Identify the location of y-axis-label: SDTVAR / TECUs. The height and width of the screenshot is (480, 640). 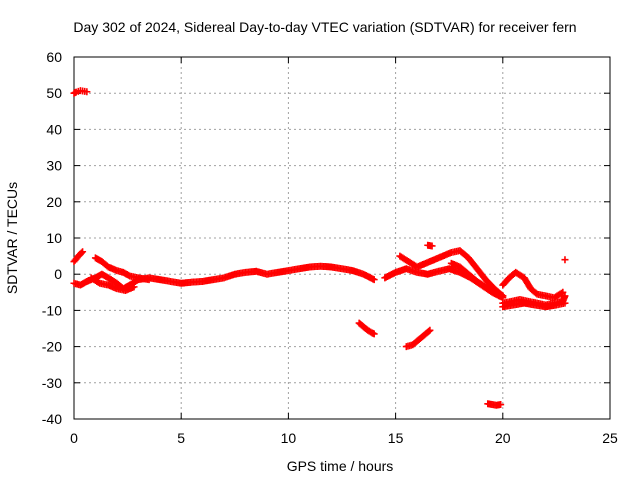
(12, 238).